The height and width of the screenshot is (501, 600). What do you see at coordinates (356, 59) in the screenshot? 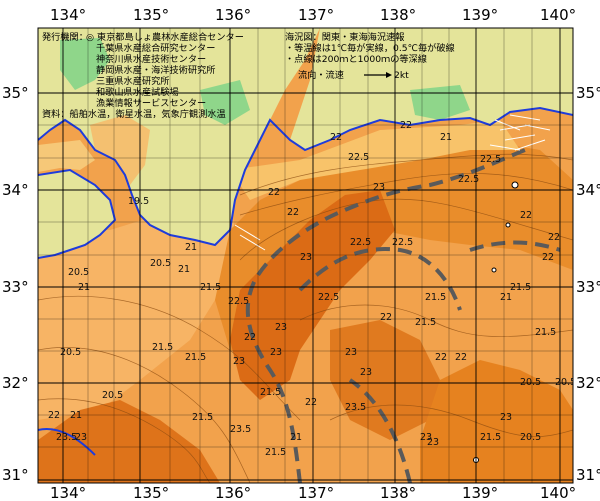
I see `depth-note: ・点線は200ｍと1000ｍの等深線` at bounding box center [356, 59].